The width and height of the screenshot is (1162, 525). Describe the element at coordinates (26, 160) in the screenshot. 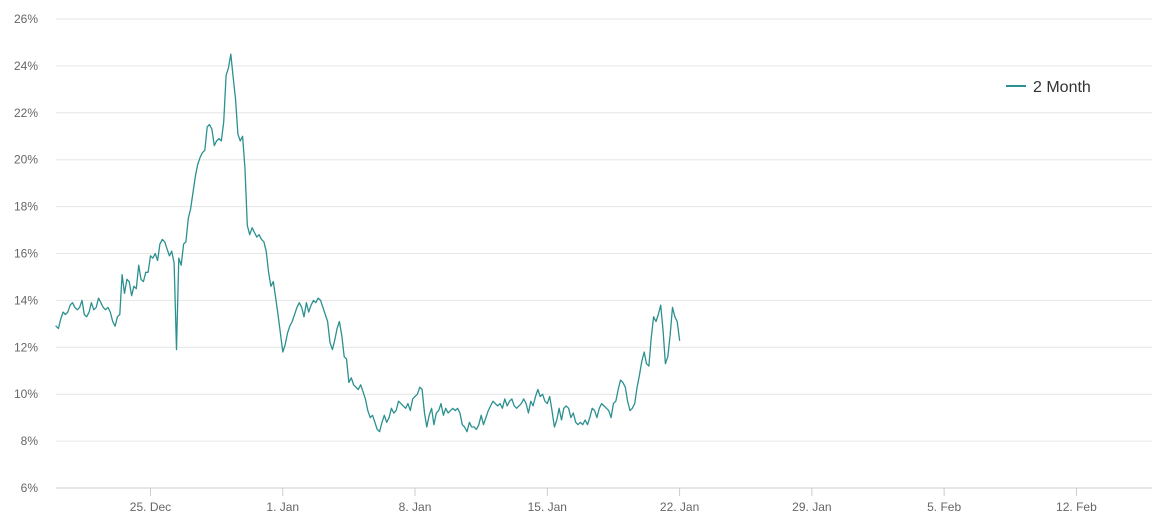

I see `y-tick-label-20: 20%` at that location.